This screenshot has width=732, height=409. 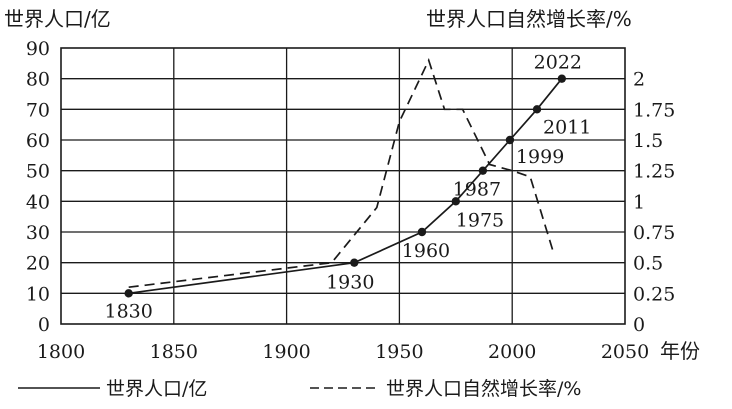 I want to click on x-tick-label: 1800, so click(x=61, y=352).